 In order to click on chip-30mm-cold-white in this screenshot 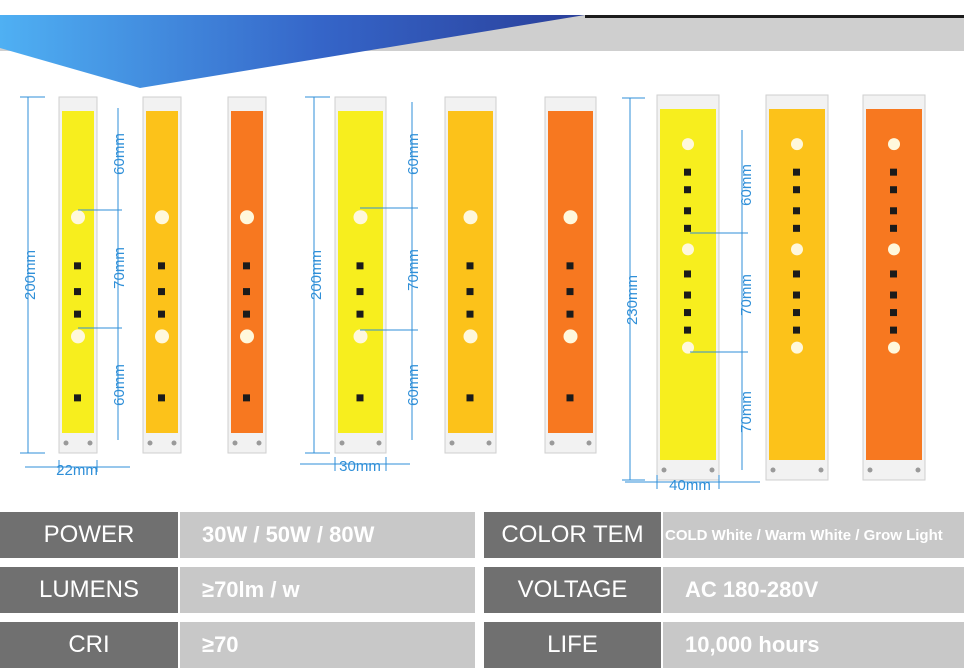, I will do `click(360, 275)`.